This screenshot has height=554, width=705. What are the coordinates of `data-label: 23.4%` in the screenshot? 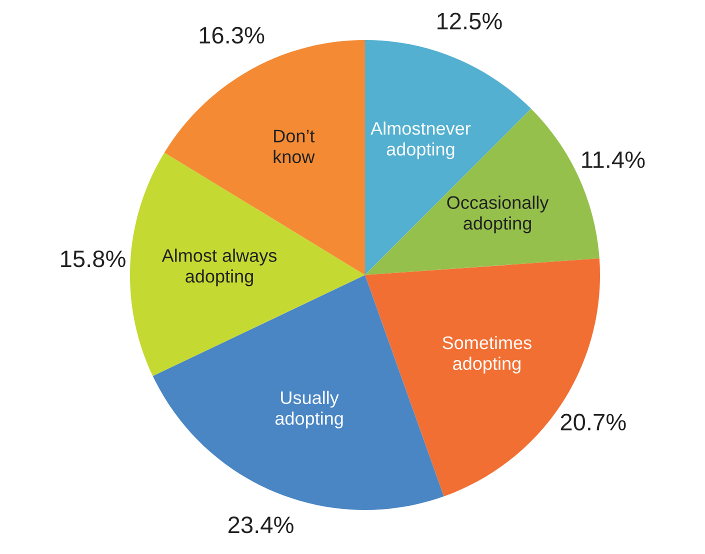 It's located at (261, 525).